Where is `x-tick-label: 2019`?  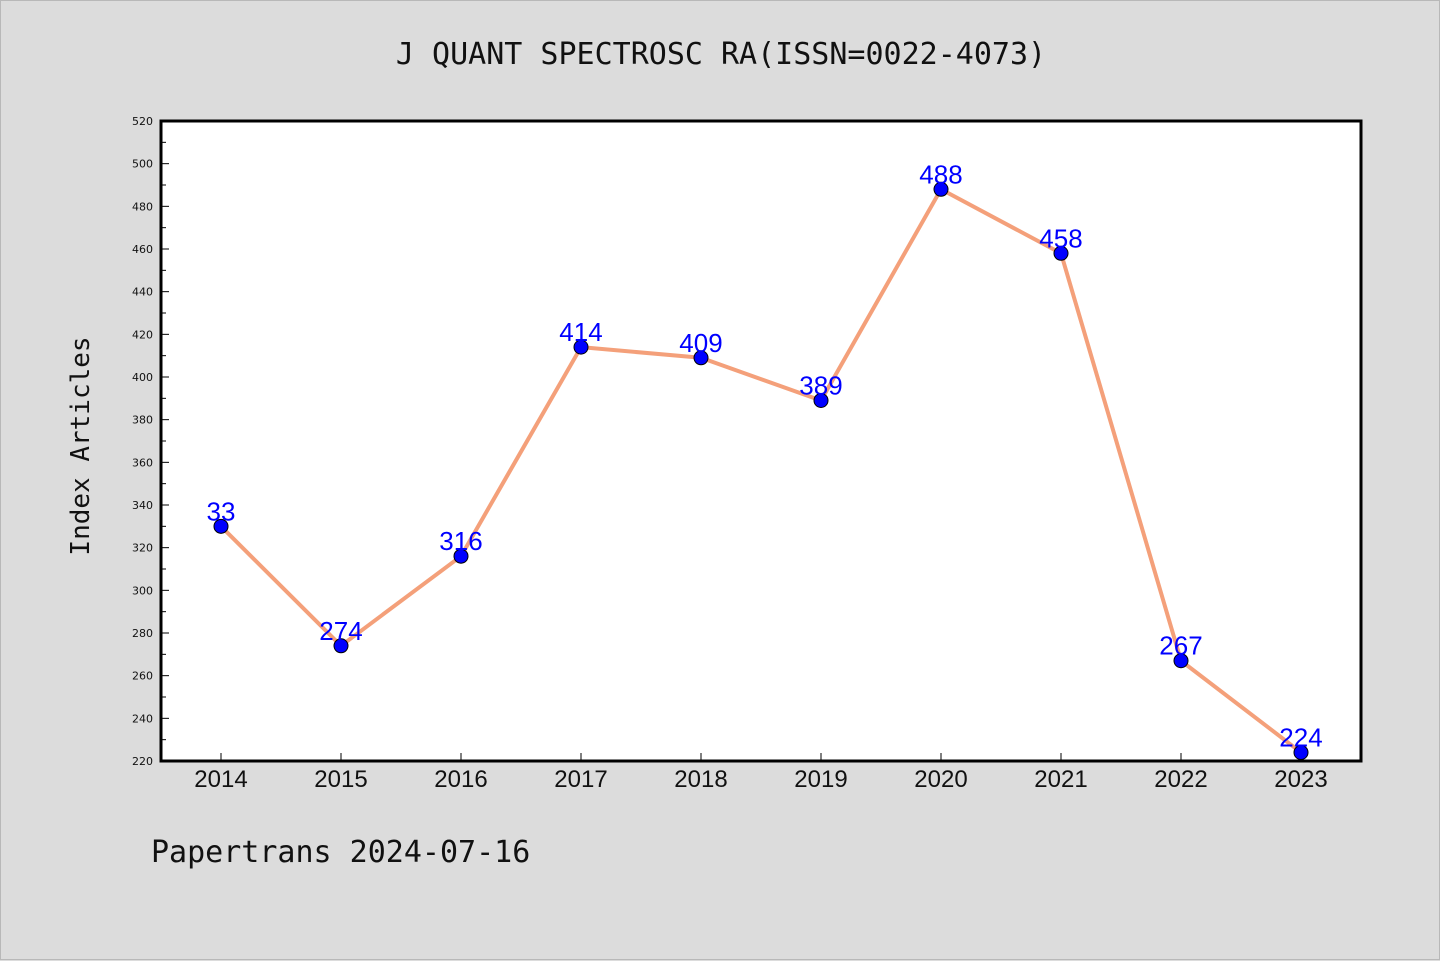
x-tick-label: 2019 is located at coordinates (820, 779).